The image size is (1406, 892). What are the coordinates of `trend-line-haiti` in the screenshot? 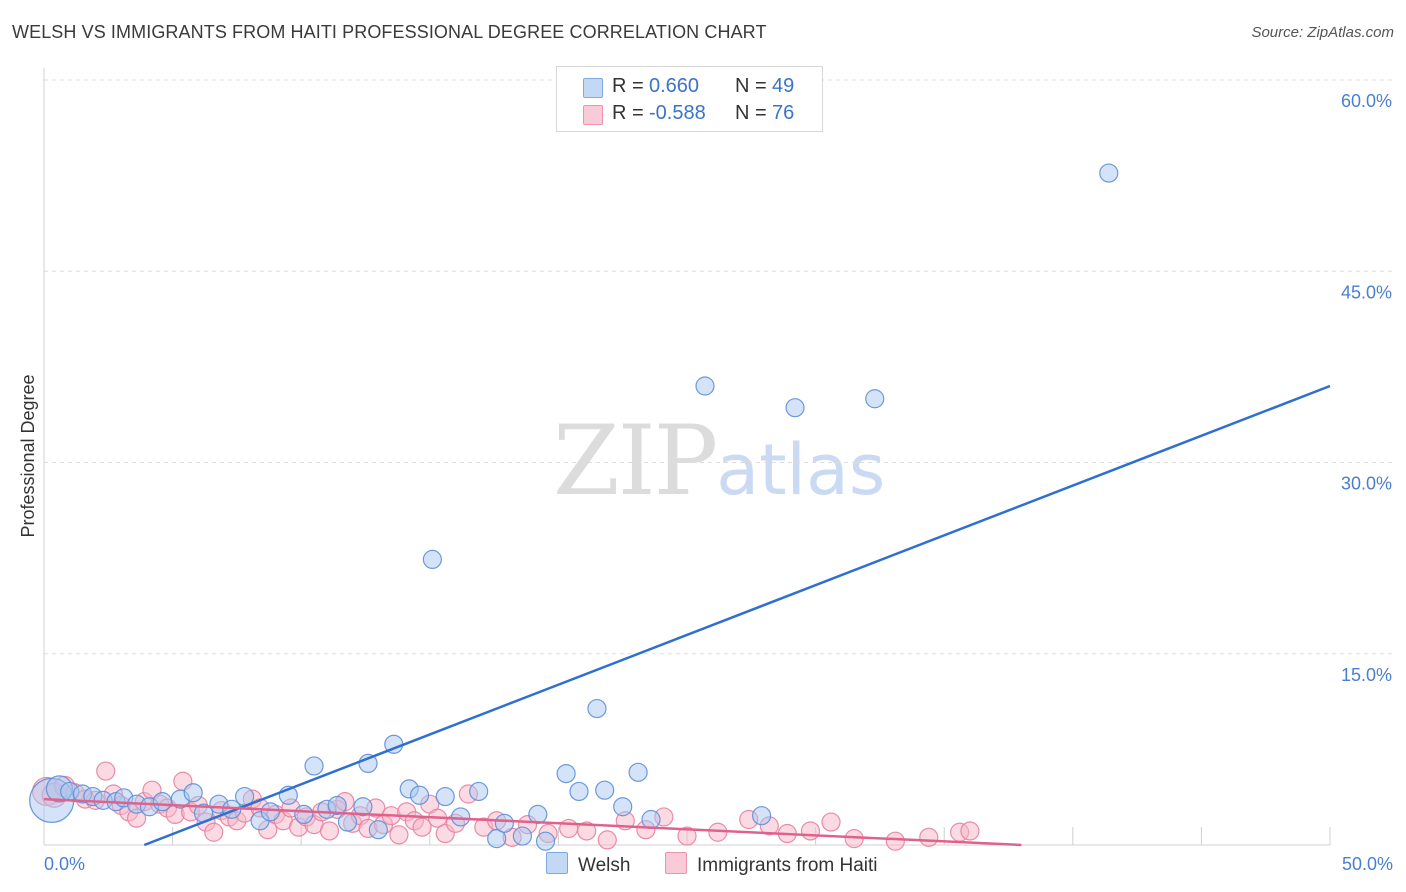 It's located at (532, 822).